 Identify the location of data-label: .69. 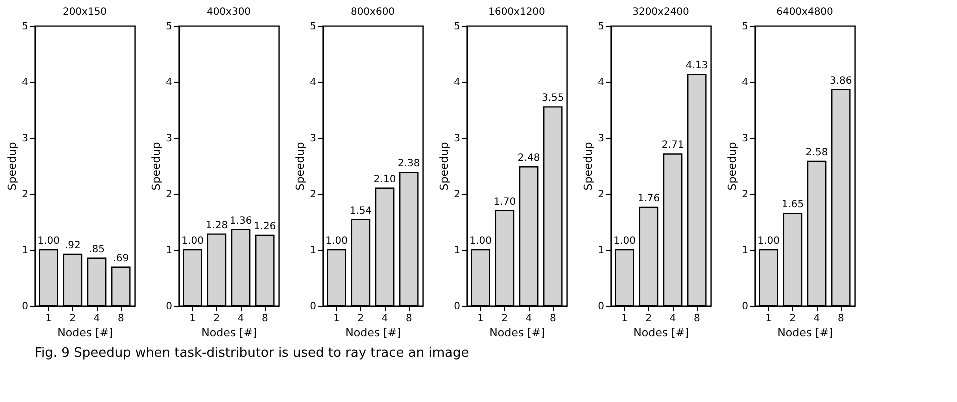
(121, 258).